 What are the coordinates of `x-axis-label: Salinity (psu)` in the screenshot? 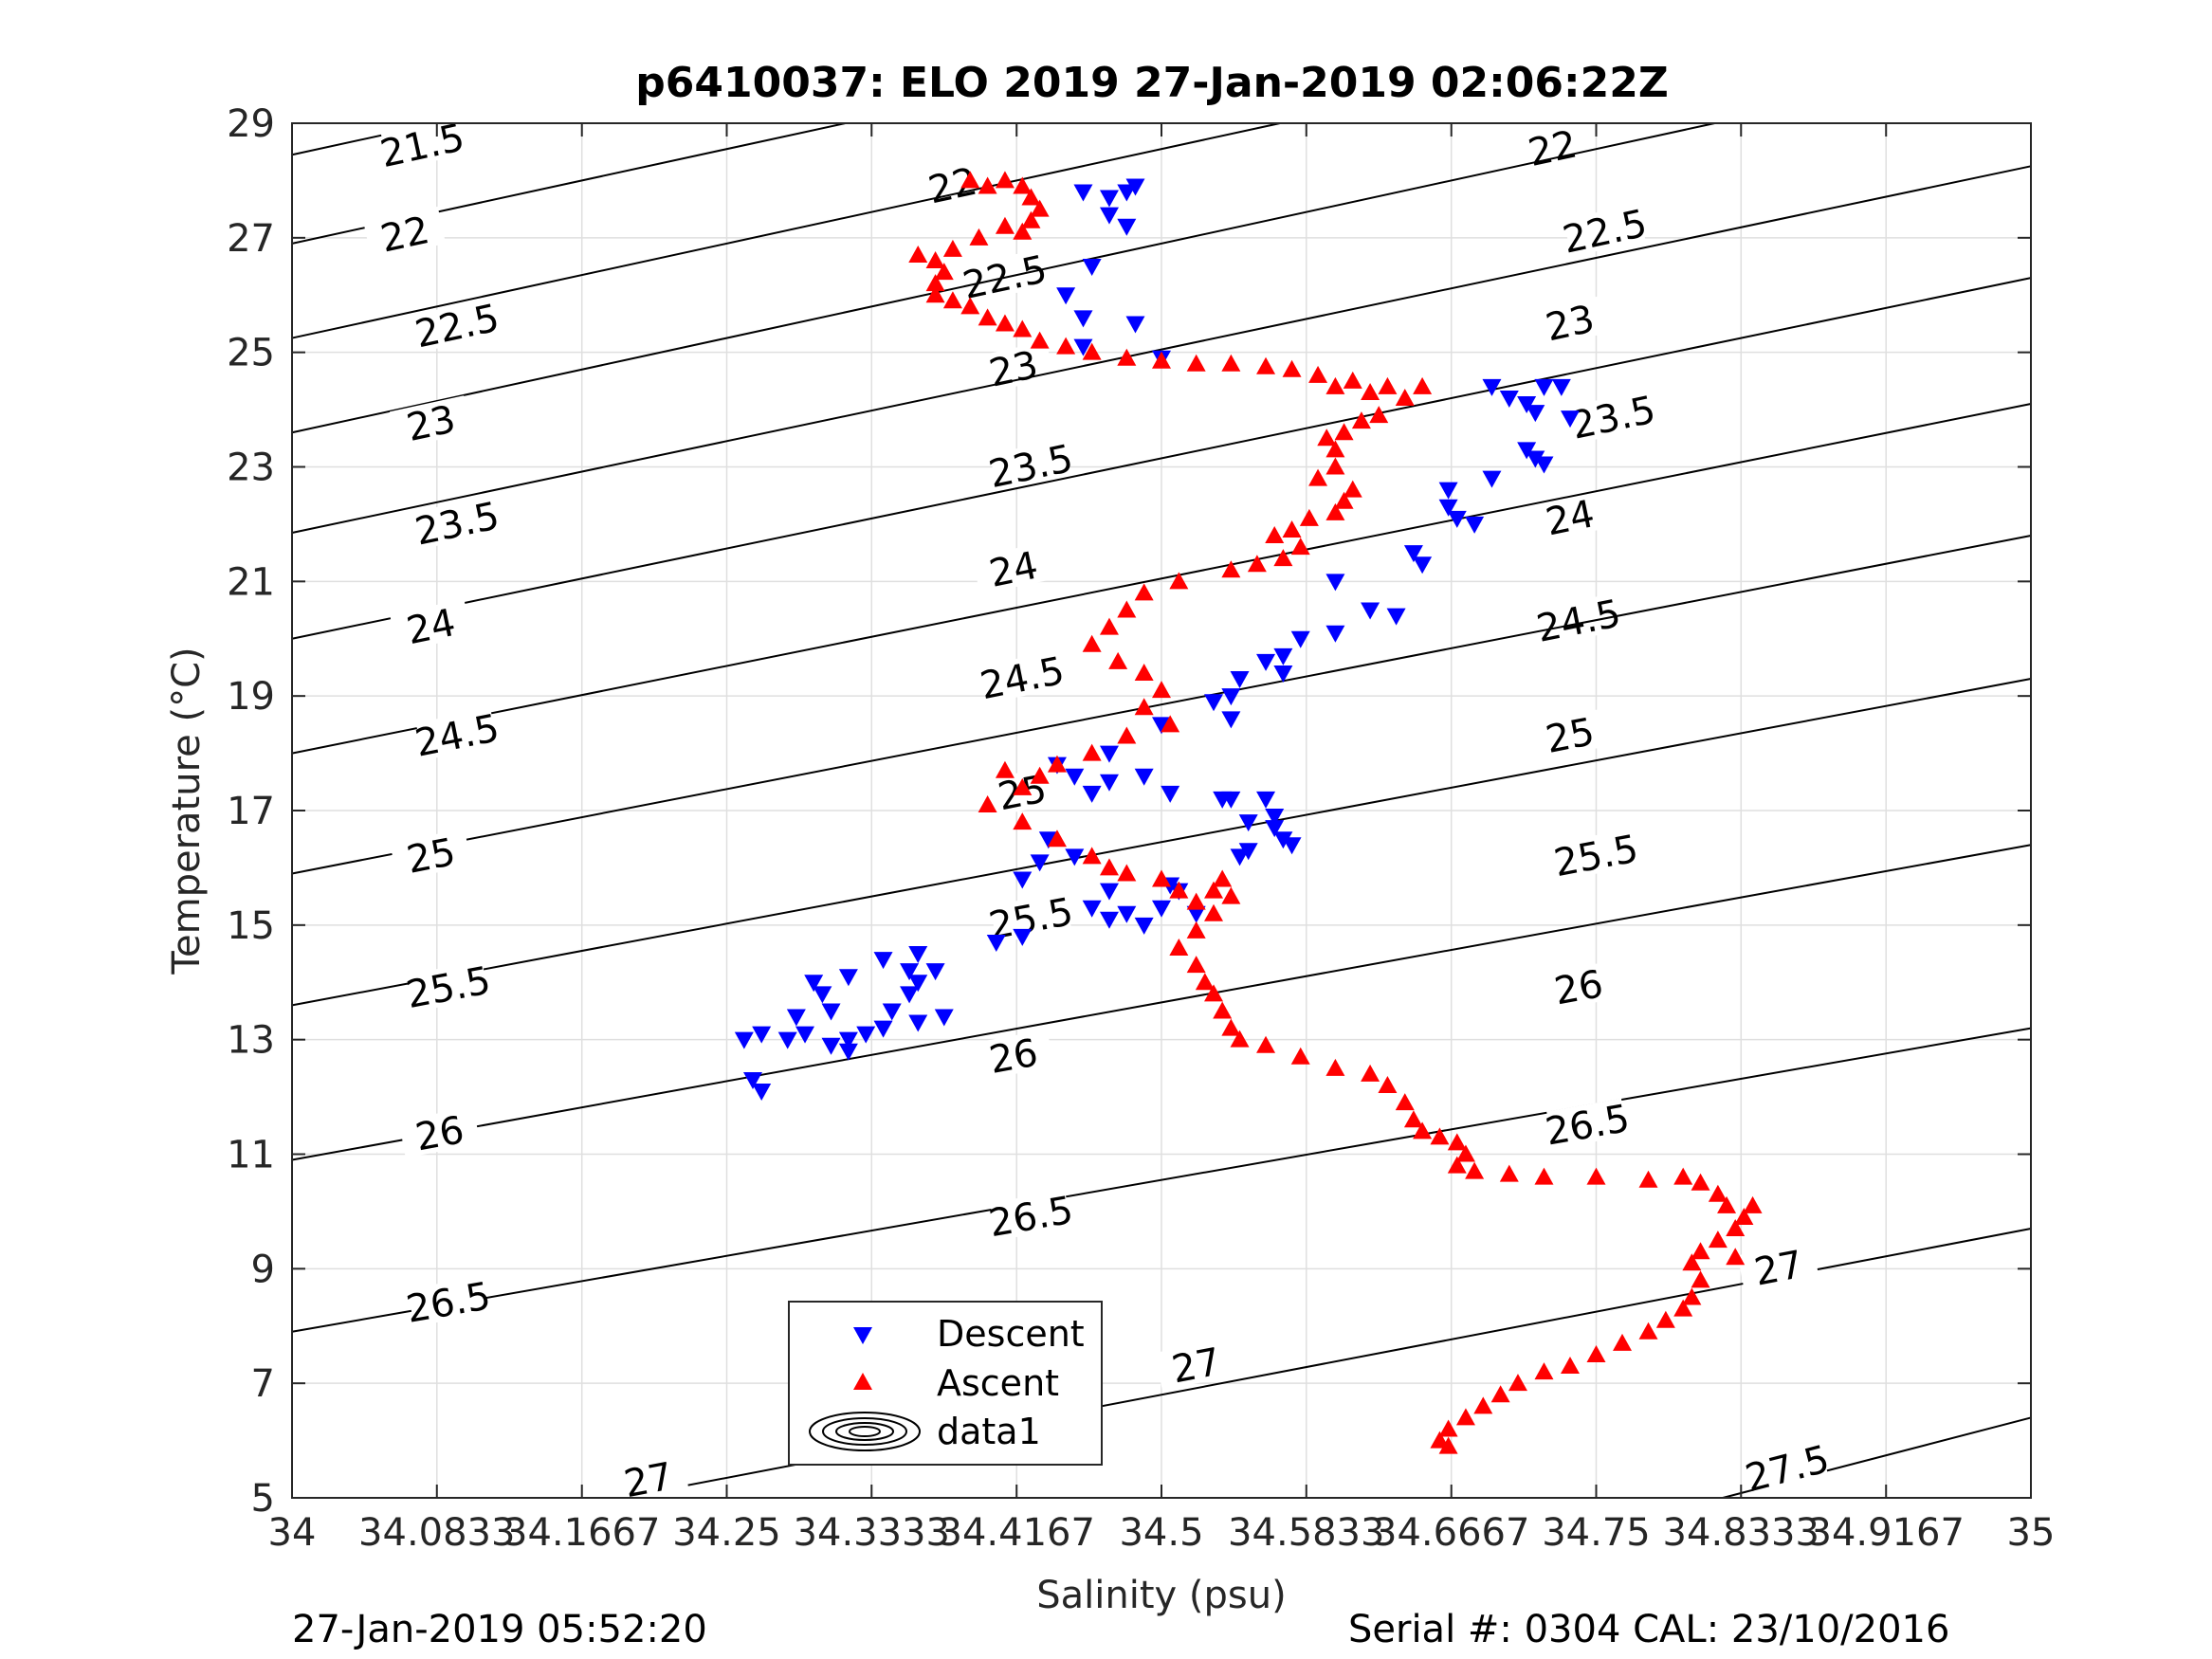 It's located at (1161, 1595).